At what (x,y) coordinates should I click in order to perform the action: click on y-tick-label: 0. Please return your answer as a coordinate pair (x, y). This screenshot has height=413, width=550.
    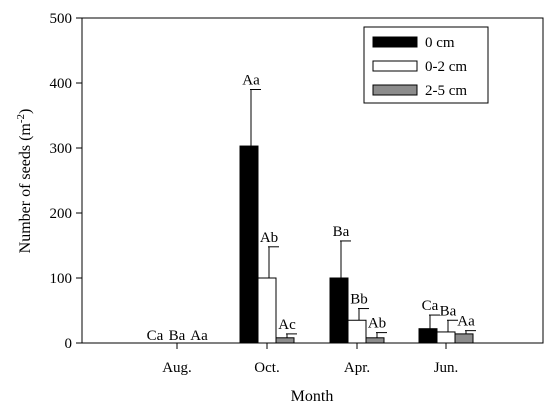
    Looking at the image, I should click on (69, 344).